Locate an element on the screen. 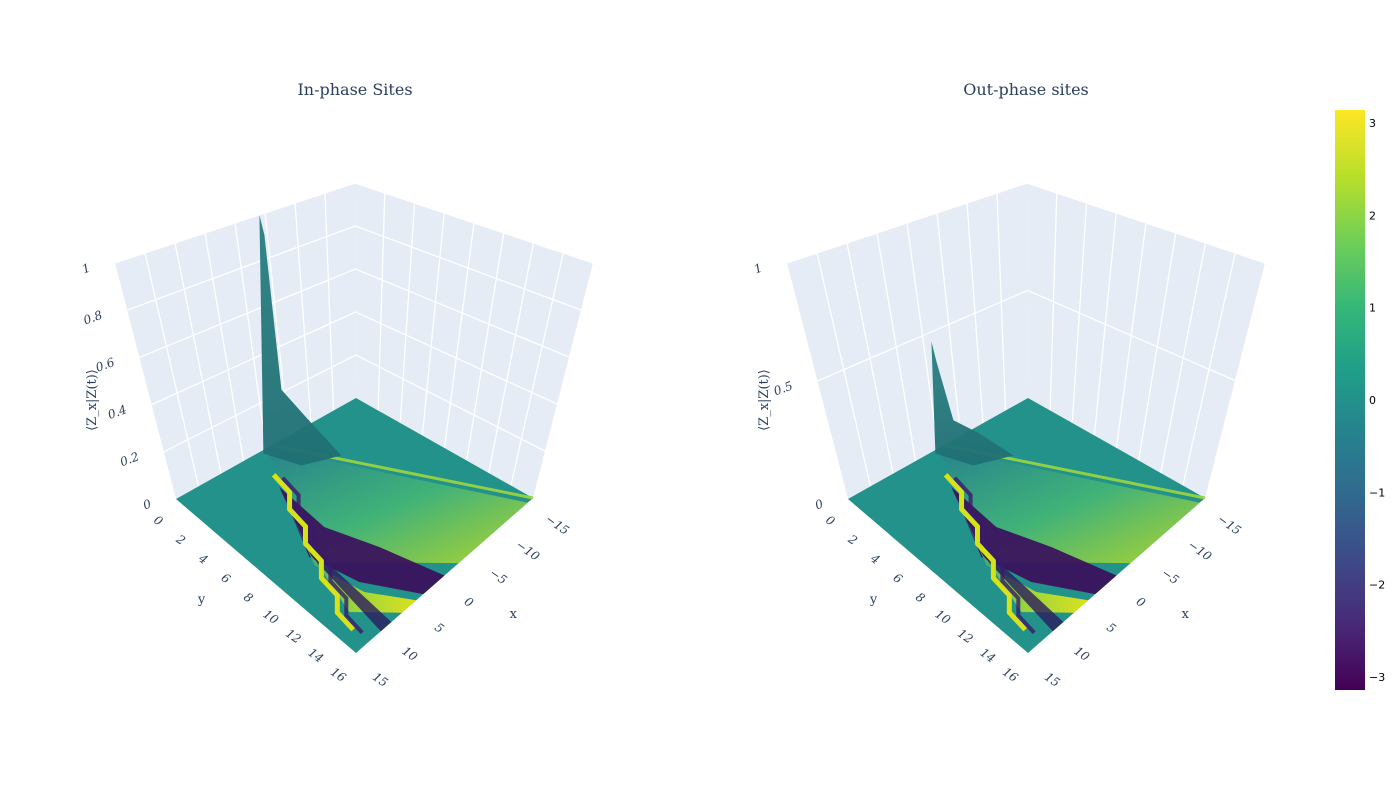 The height and width of the screenshot is (800, 1400). back-wall-left is located at coordinates (907, 341).